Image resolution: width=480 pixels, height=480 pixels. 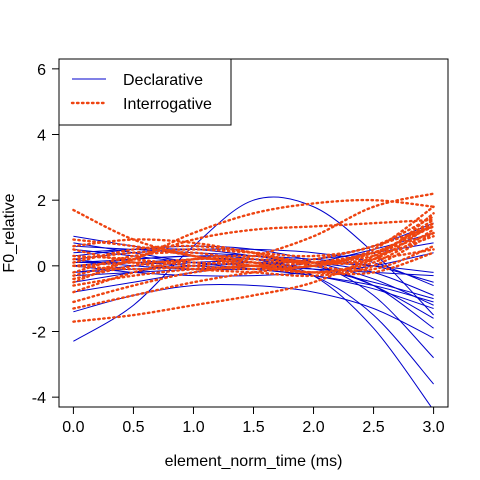 I want to click on legend-label-interrogative: Interrogative, so click(x=167, y=104).